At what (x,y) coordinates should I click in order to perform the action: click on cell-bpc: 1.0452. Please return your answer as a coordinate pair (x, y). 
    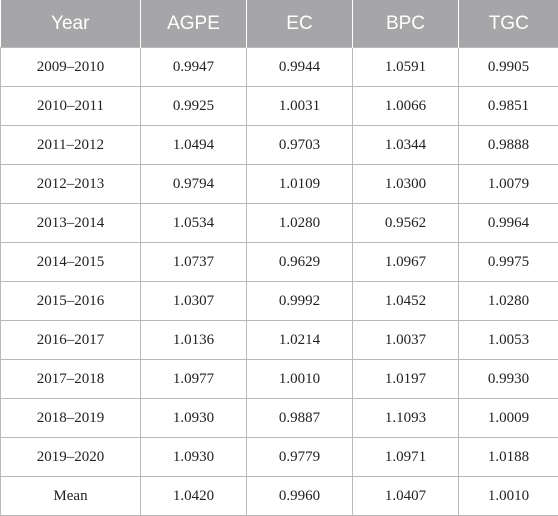
    Looking at the image, I should click on (406, 301).